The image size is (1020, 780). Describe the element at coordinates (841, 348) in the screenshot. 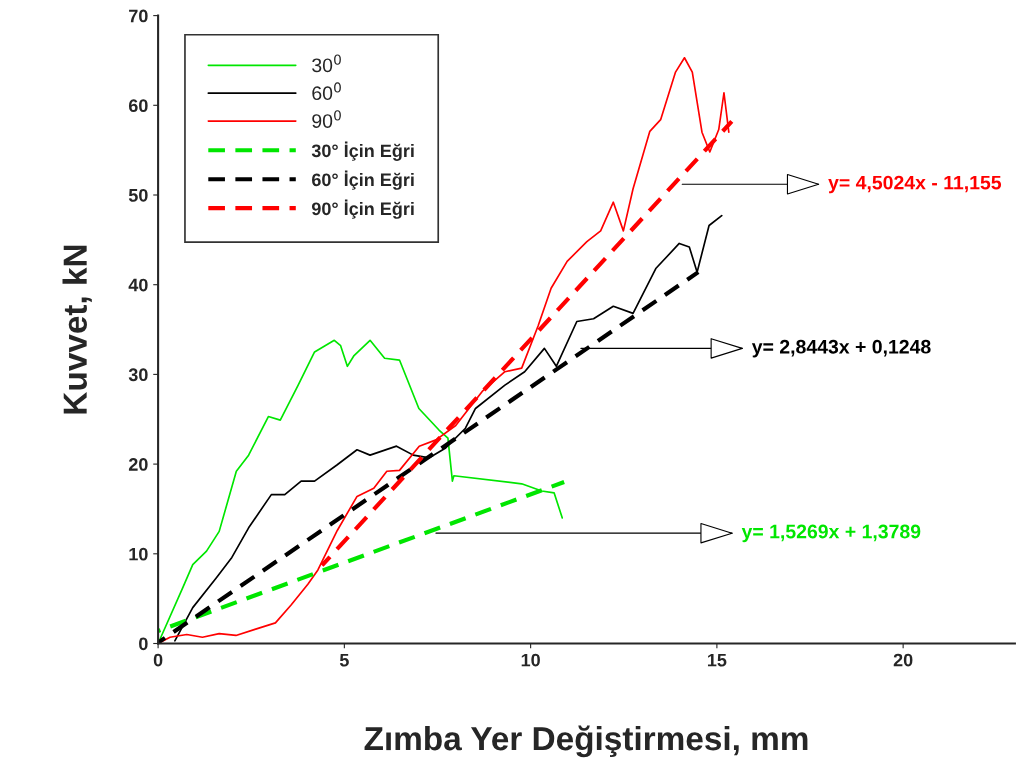

I see `annotation: y= 2,8443x + 0,1248` at that location.